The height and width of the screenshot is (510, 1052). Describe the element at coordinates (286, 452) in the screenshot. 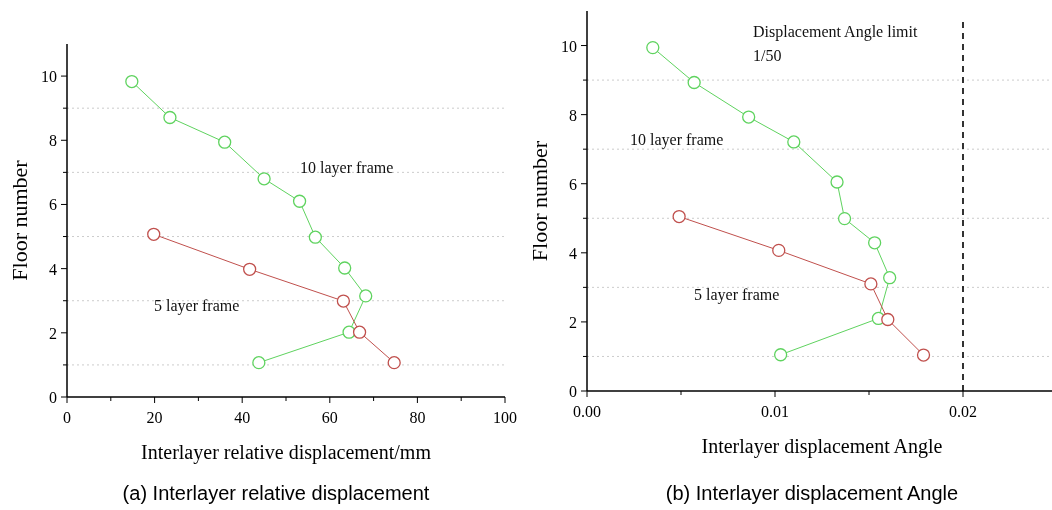

I see `x-axis-title: Interlayer relative displacement/mm` at that location.